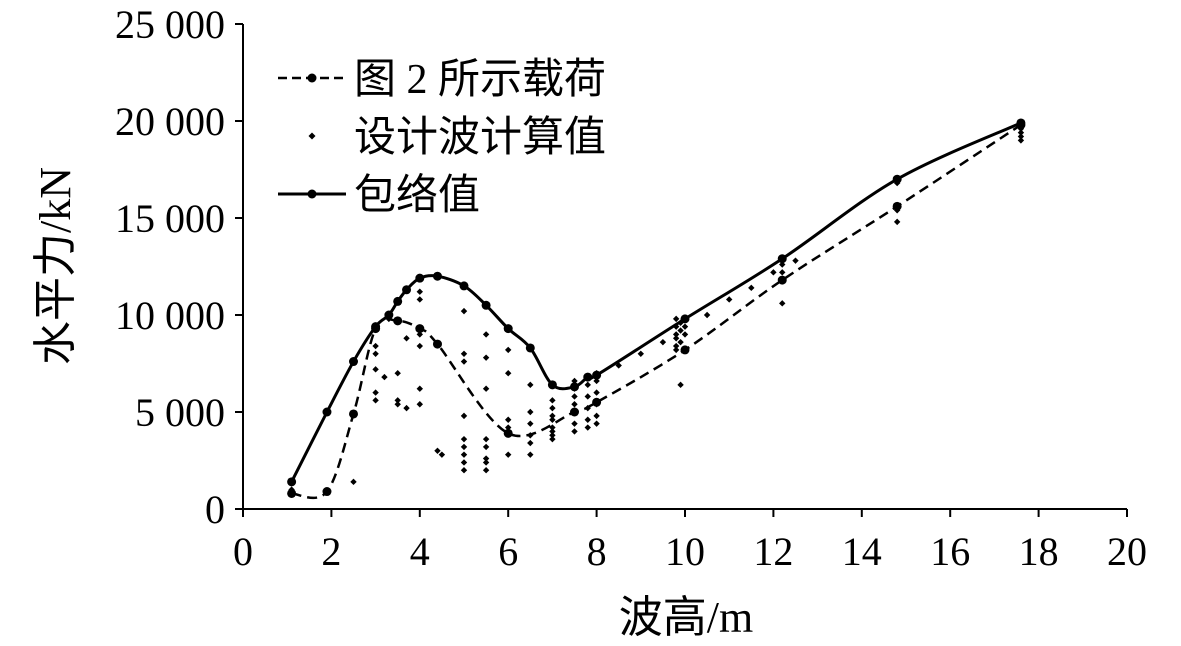 Image resolution: width=1181 pixels, height=646 pixels. Describe the element at coordinates (508, 551) in the screenshot. I see `x-tick-label: 6` at that location.